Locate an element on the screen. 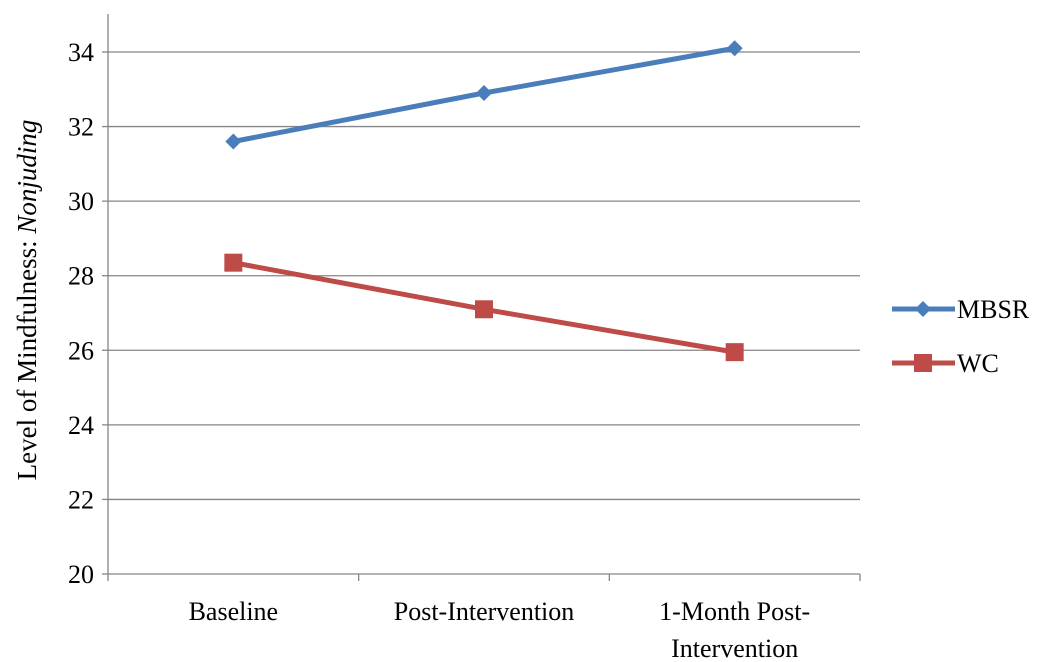 Image resolution: width=1051 pixels, height=662 pixels. y-tick-label: 22 is located at coordinates (81, 499).